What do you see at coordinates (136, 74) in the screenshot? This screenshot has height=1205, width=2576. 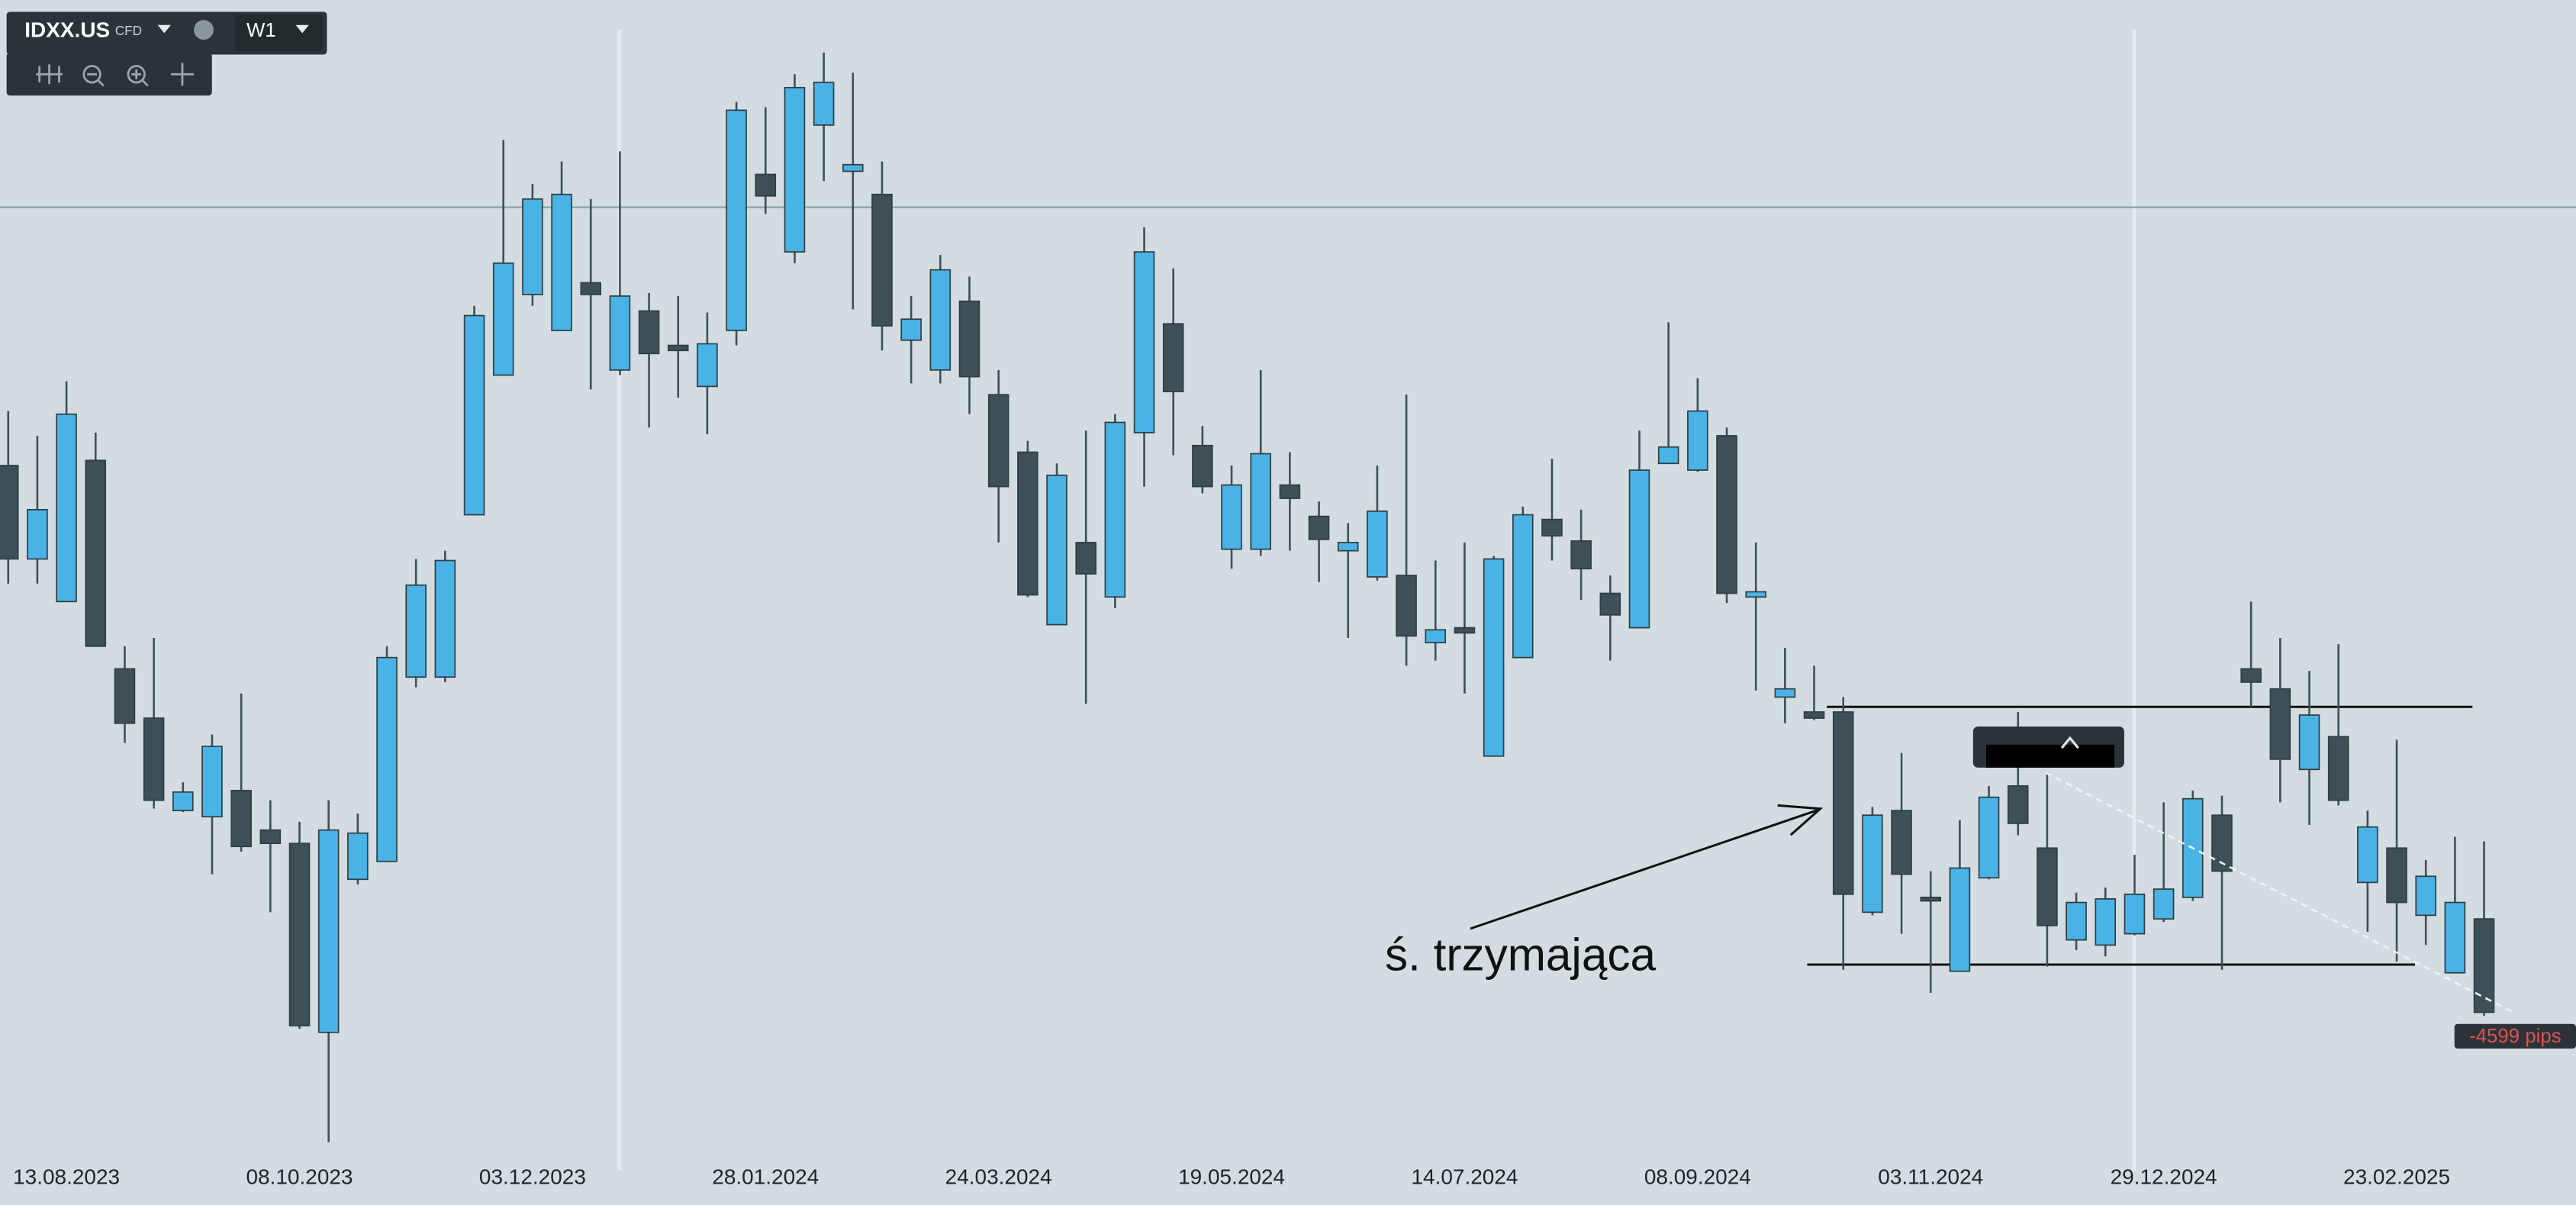 I see `zoom-in-button` at bounding box center [136, 74].